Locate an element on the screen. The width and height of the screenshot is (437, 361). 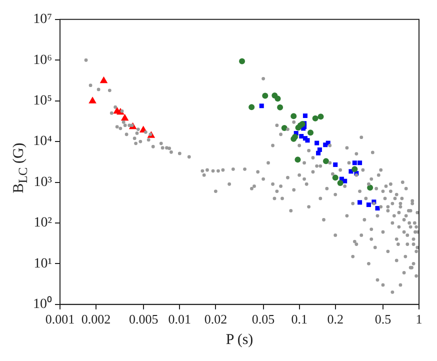
x-tick-label: 0.002 is located at coordinates (96, 319).